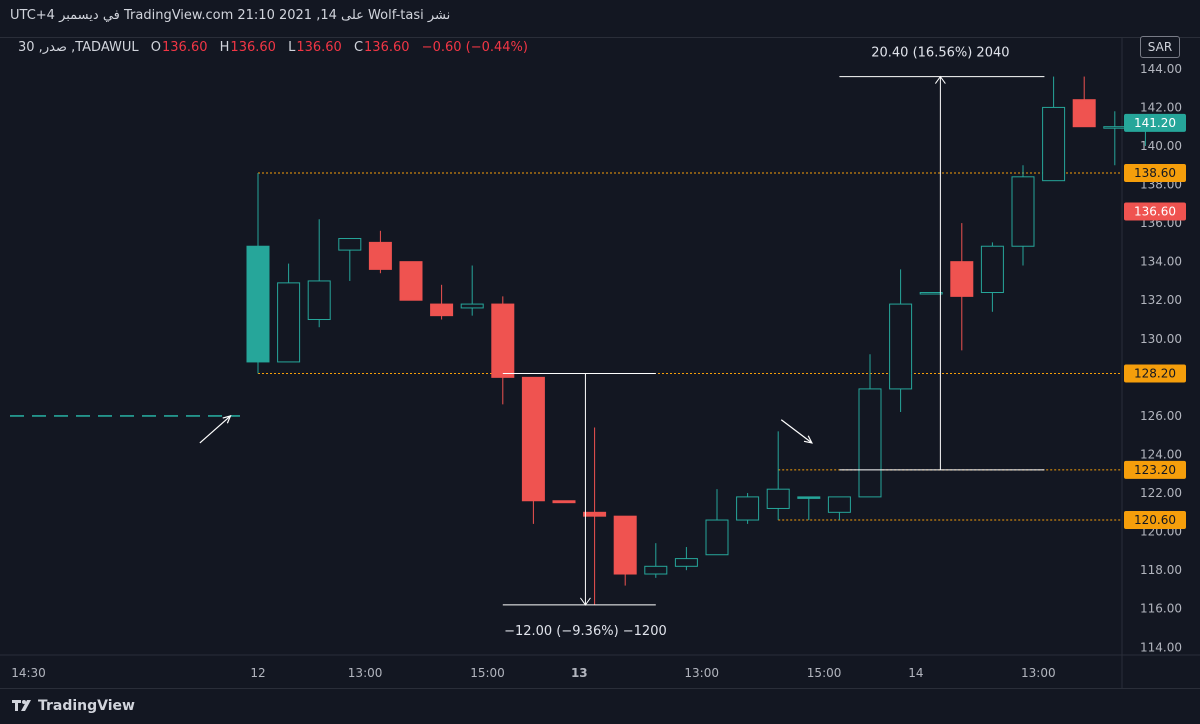  Describe the element at coordinates (1161, 647) in the screenshot. I see `y-tick-label: 114.00` at that location.